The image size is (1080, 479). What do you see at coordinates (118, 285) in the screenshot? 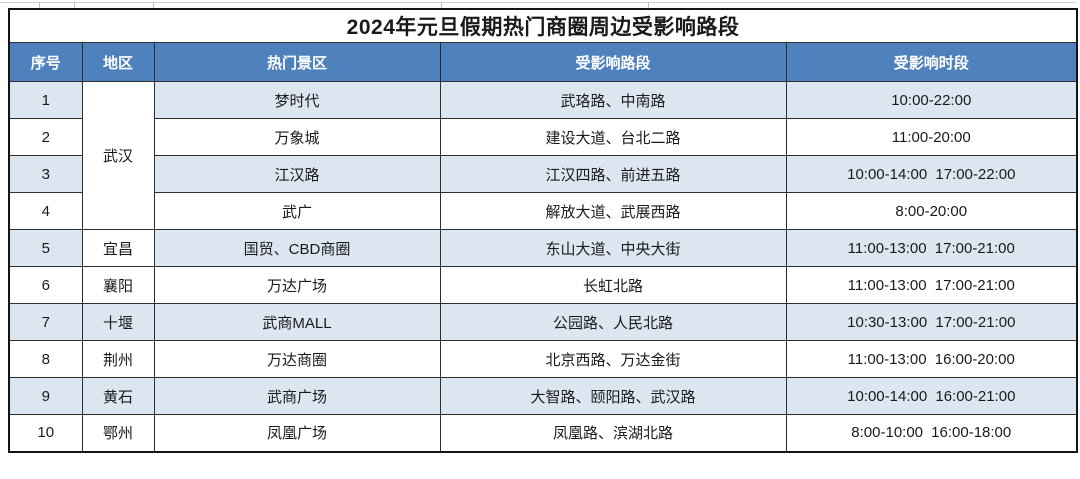
I see `cell-region: 襄阳` at bounding box center [118, 285].